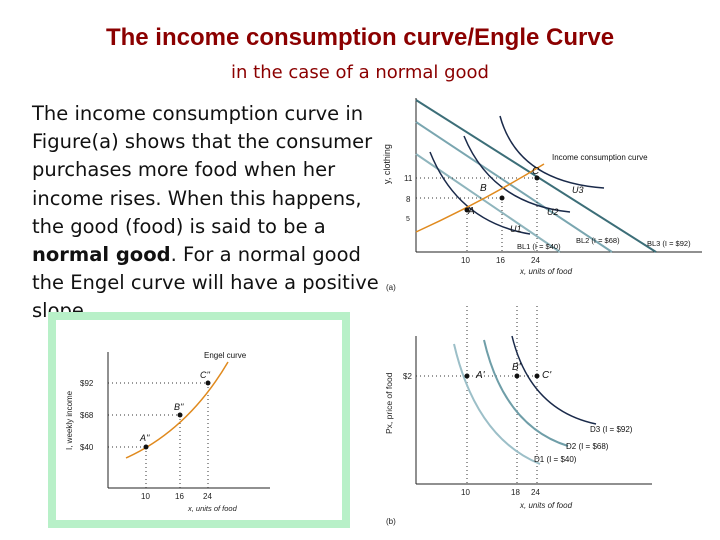 This screenshot has height=540, width=720. What do you see at coordinates (467, 376) in the screenshot?
I see `fig-b-point-a` at bounding box center [467, 376].